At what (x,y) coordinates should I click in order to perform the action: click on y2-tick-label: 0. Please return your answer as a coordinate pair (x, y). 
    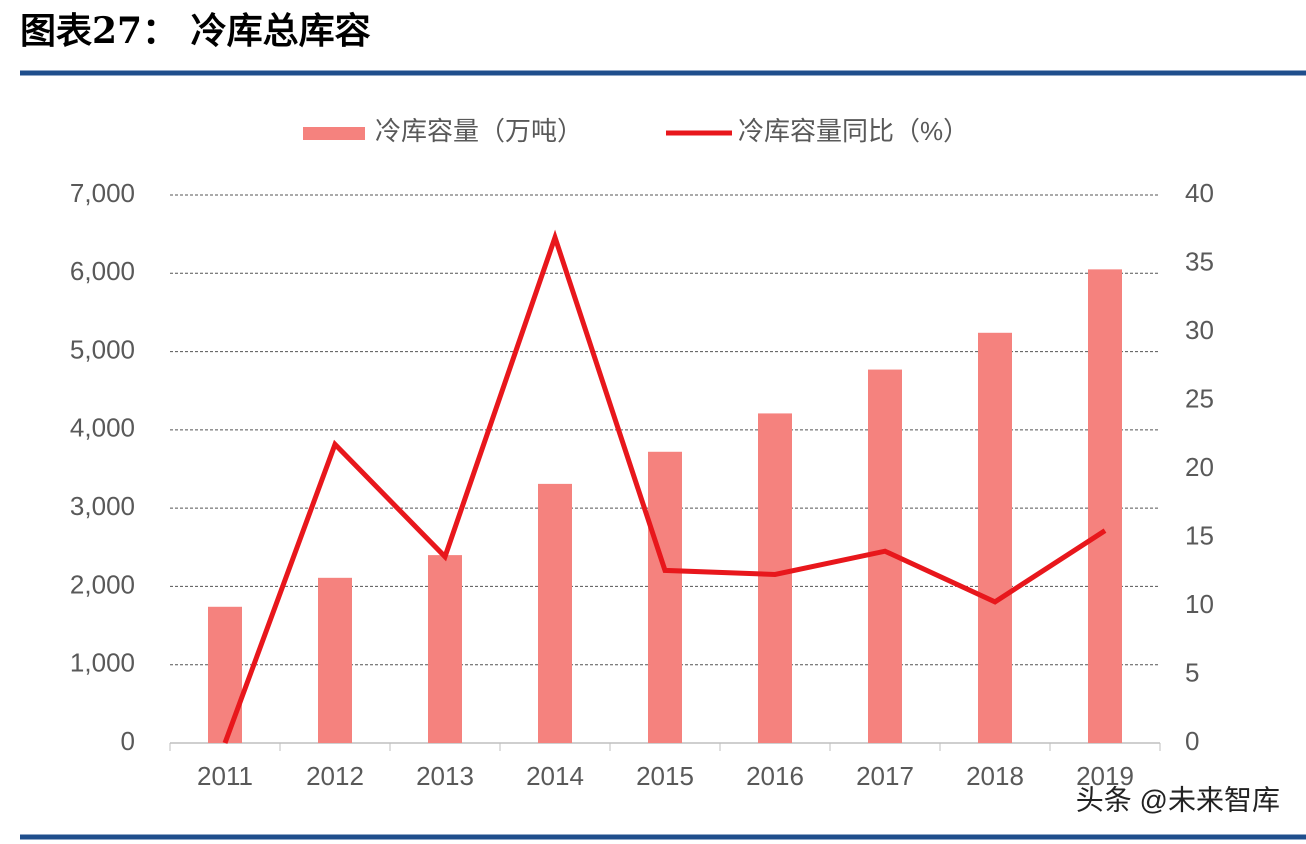
    Looking at the image, I should click on (1192, 741).